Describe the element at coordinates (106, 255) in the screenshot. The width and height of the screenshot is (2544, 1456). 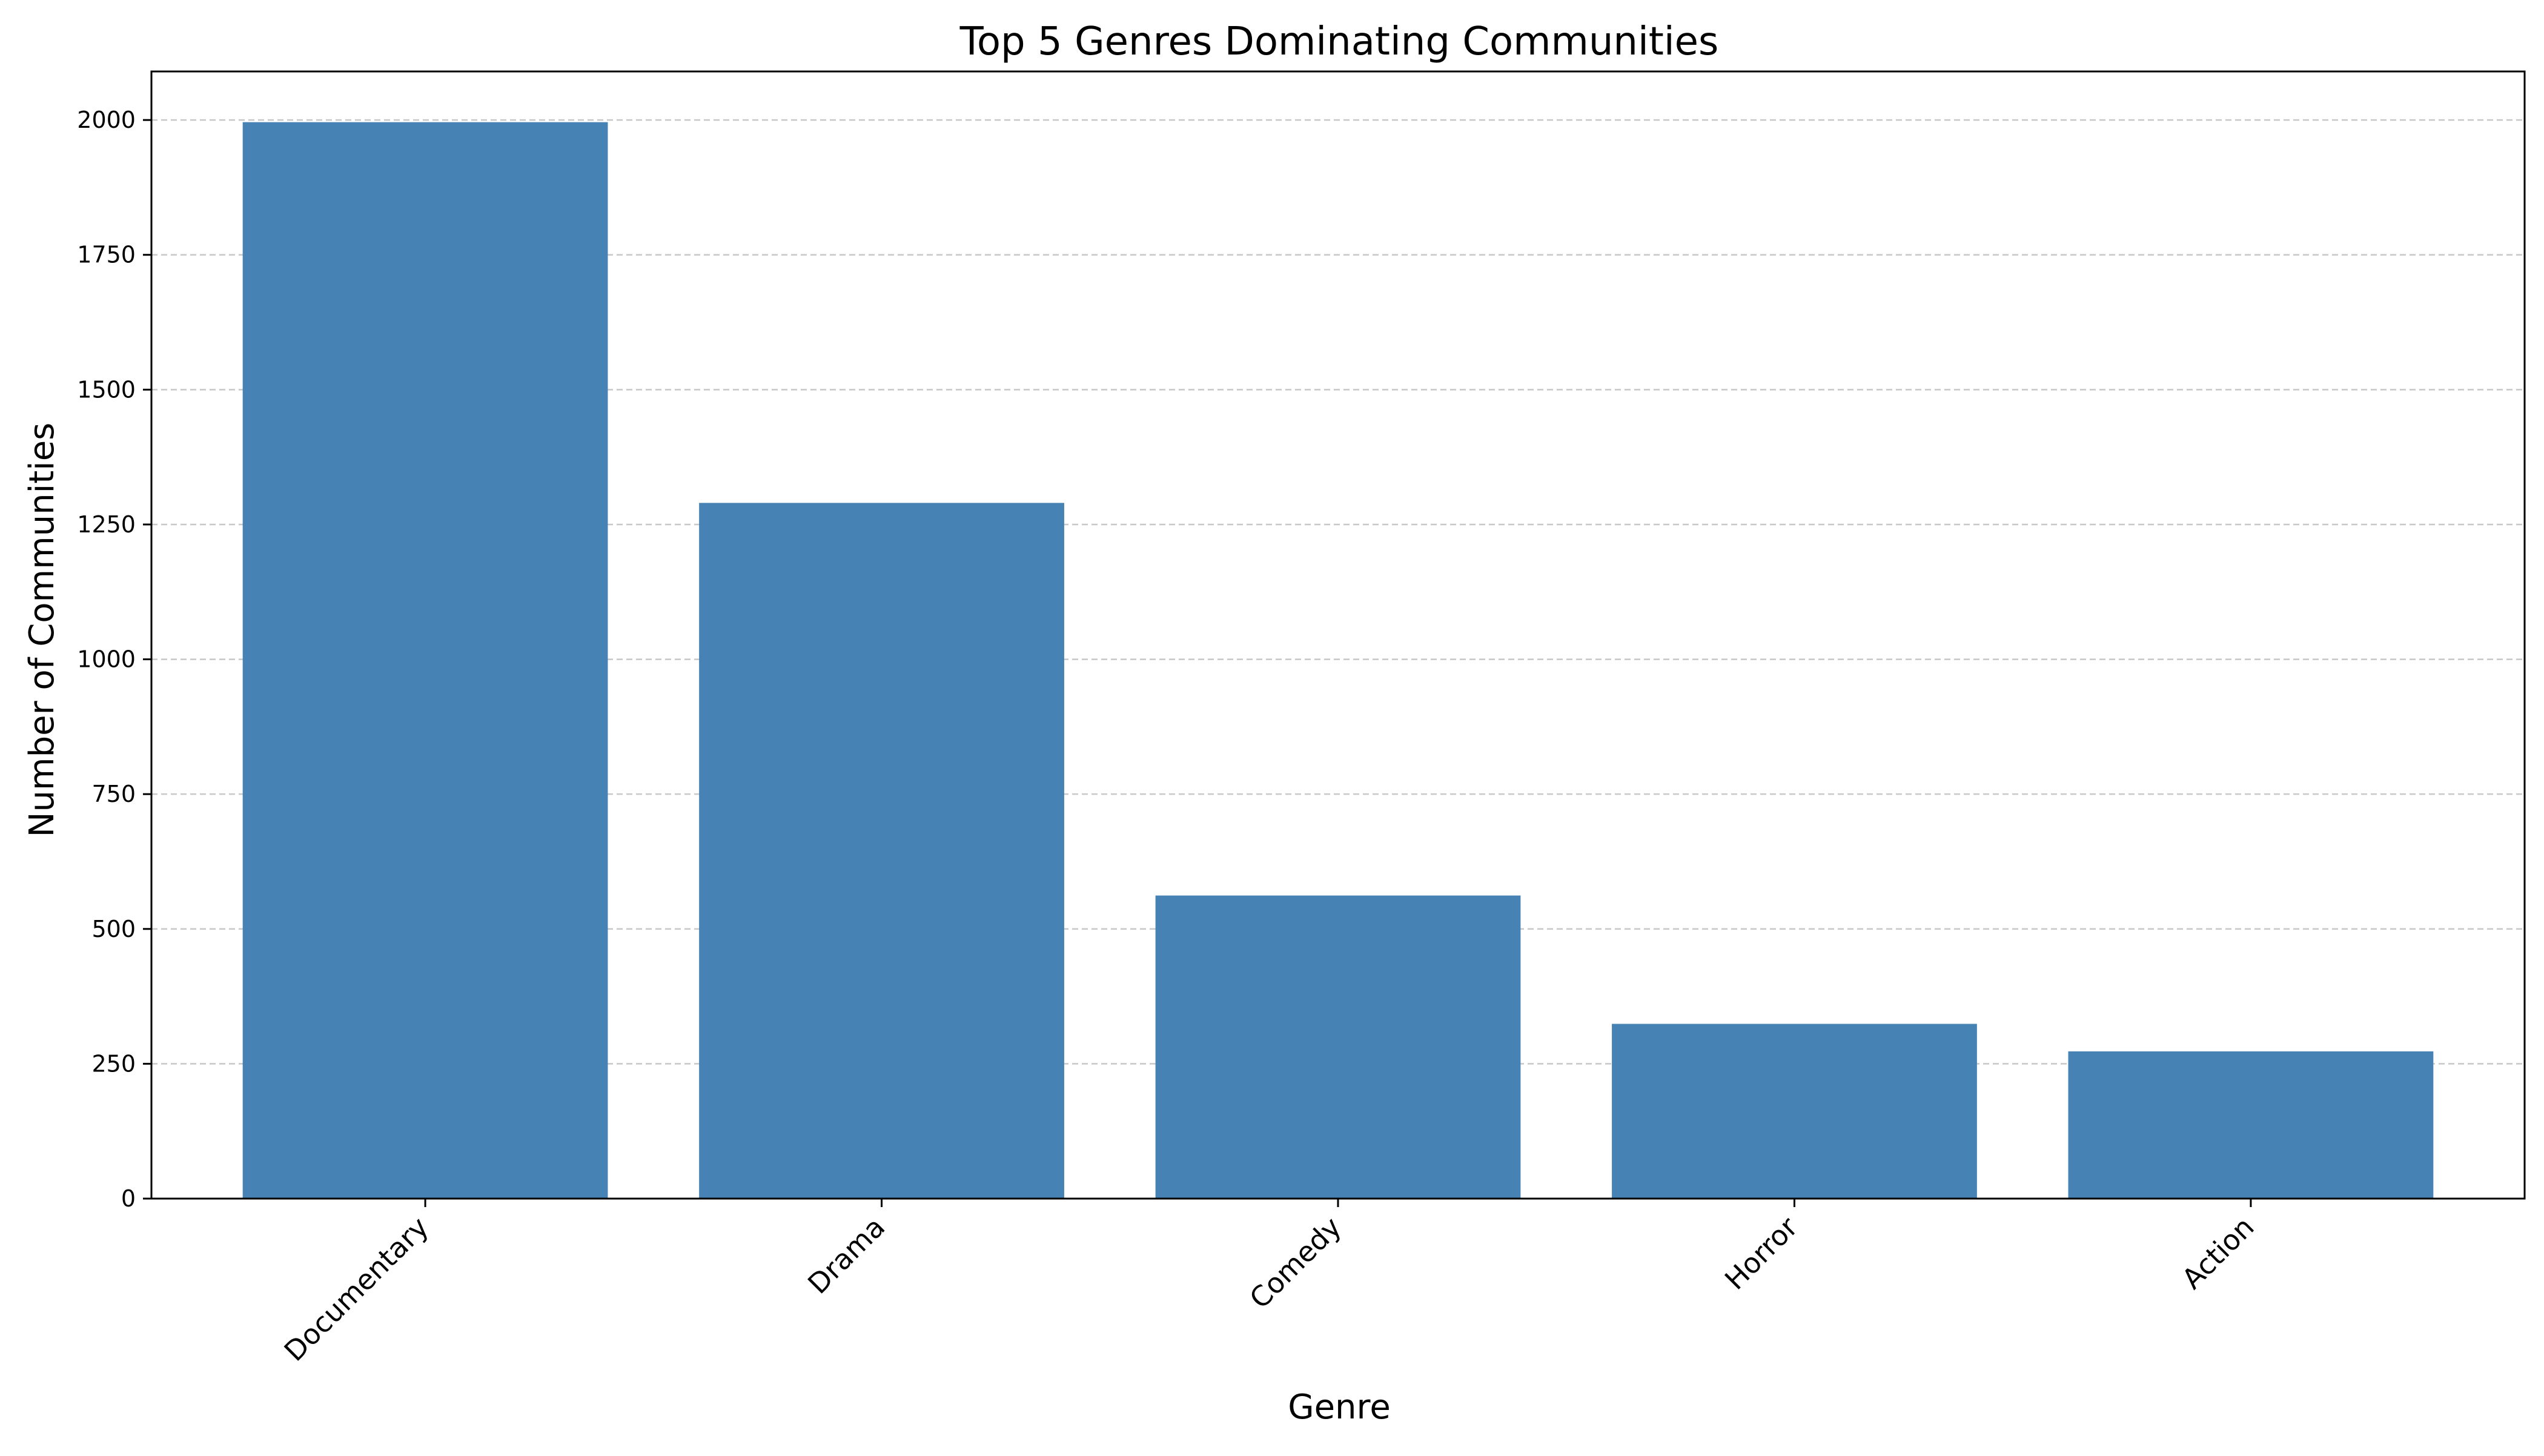
I see `y-tick-label: 1750` at that location.